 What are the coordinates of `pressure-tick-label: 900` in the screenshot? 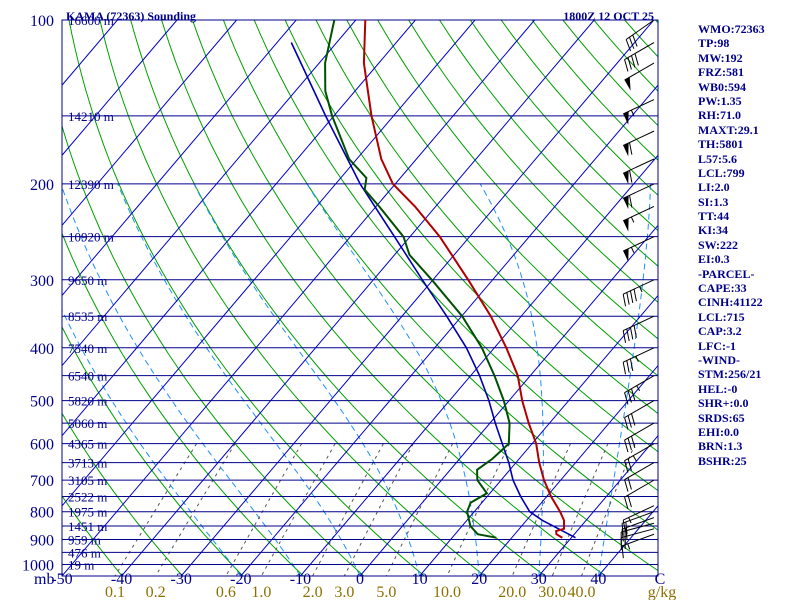 It's located at (42, 541).